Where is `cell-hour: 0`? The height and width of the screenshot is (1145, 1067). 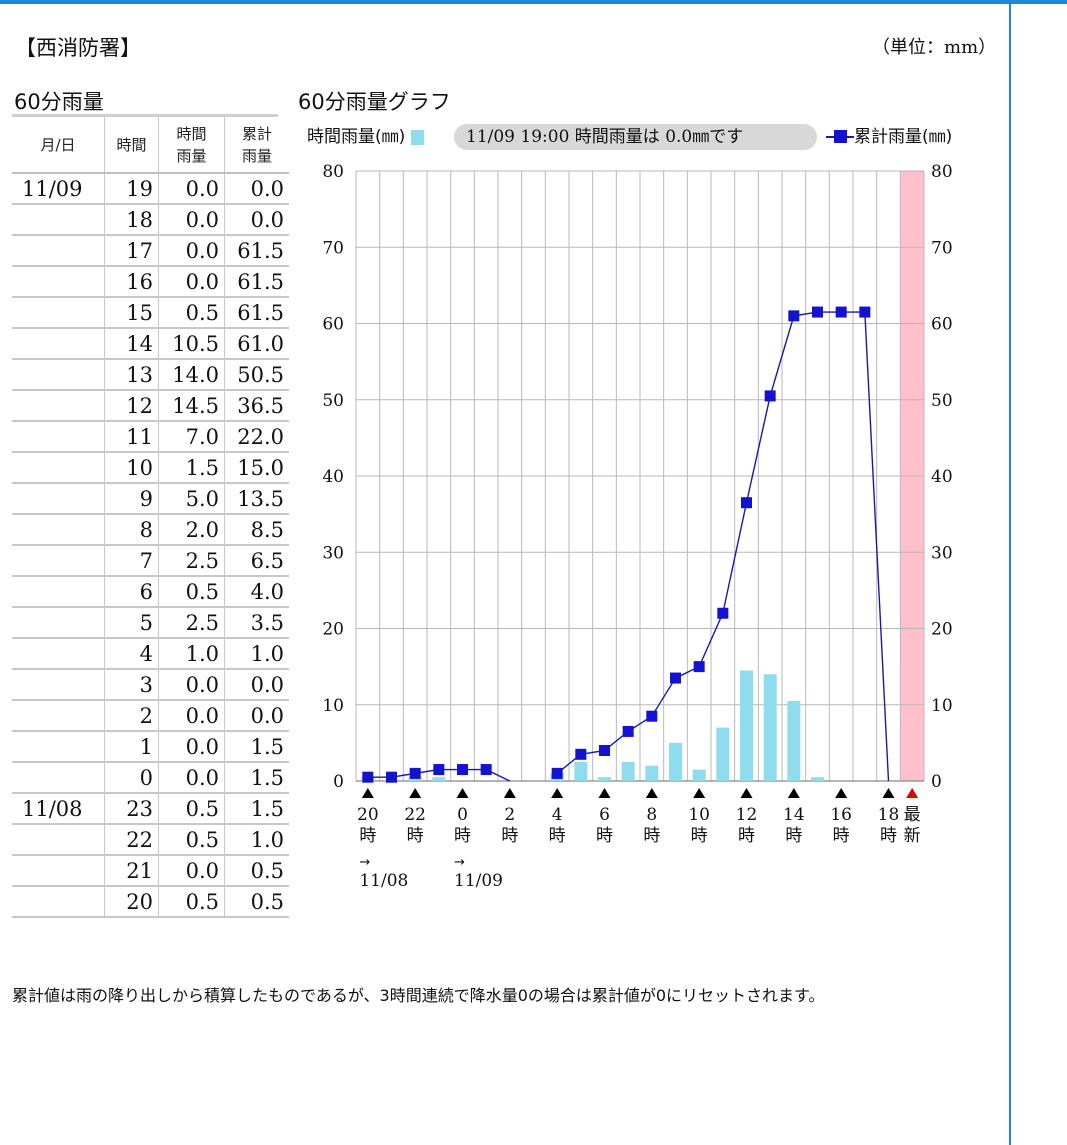 cell-hour: 0 is located at coordinates (131, 778).